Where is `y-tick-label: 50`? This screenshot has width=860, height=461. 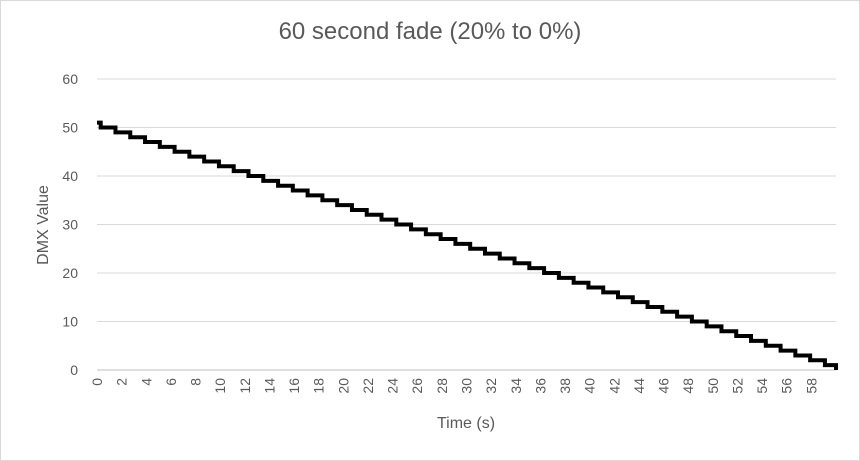 y-tick-label: 50 is located at coordinates (70, 128).